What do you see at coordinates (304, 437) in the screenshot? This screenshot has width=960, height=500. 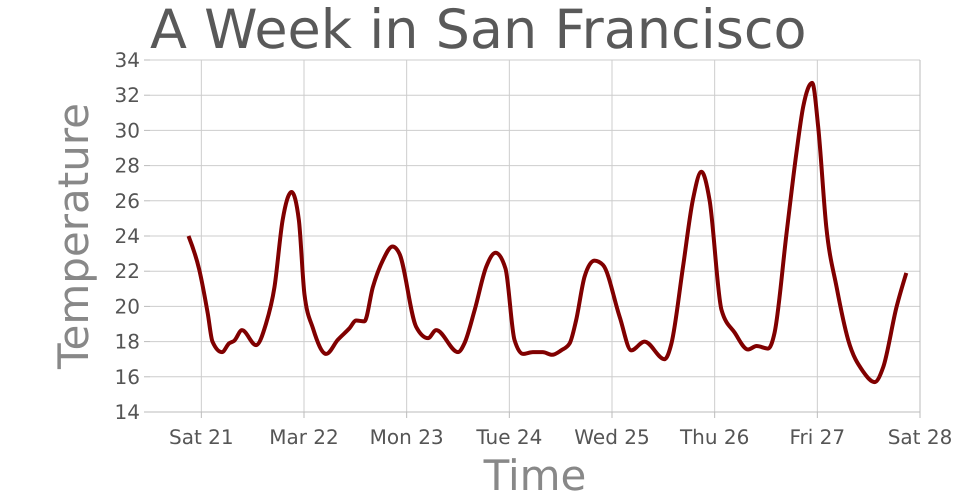 I see `x-tick-label: Mar 22` at bounding box center [304, 437].